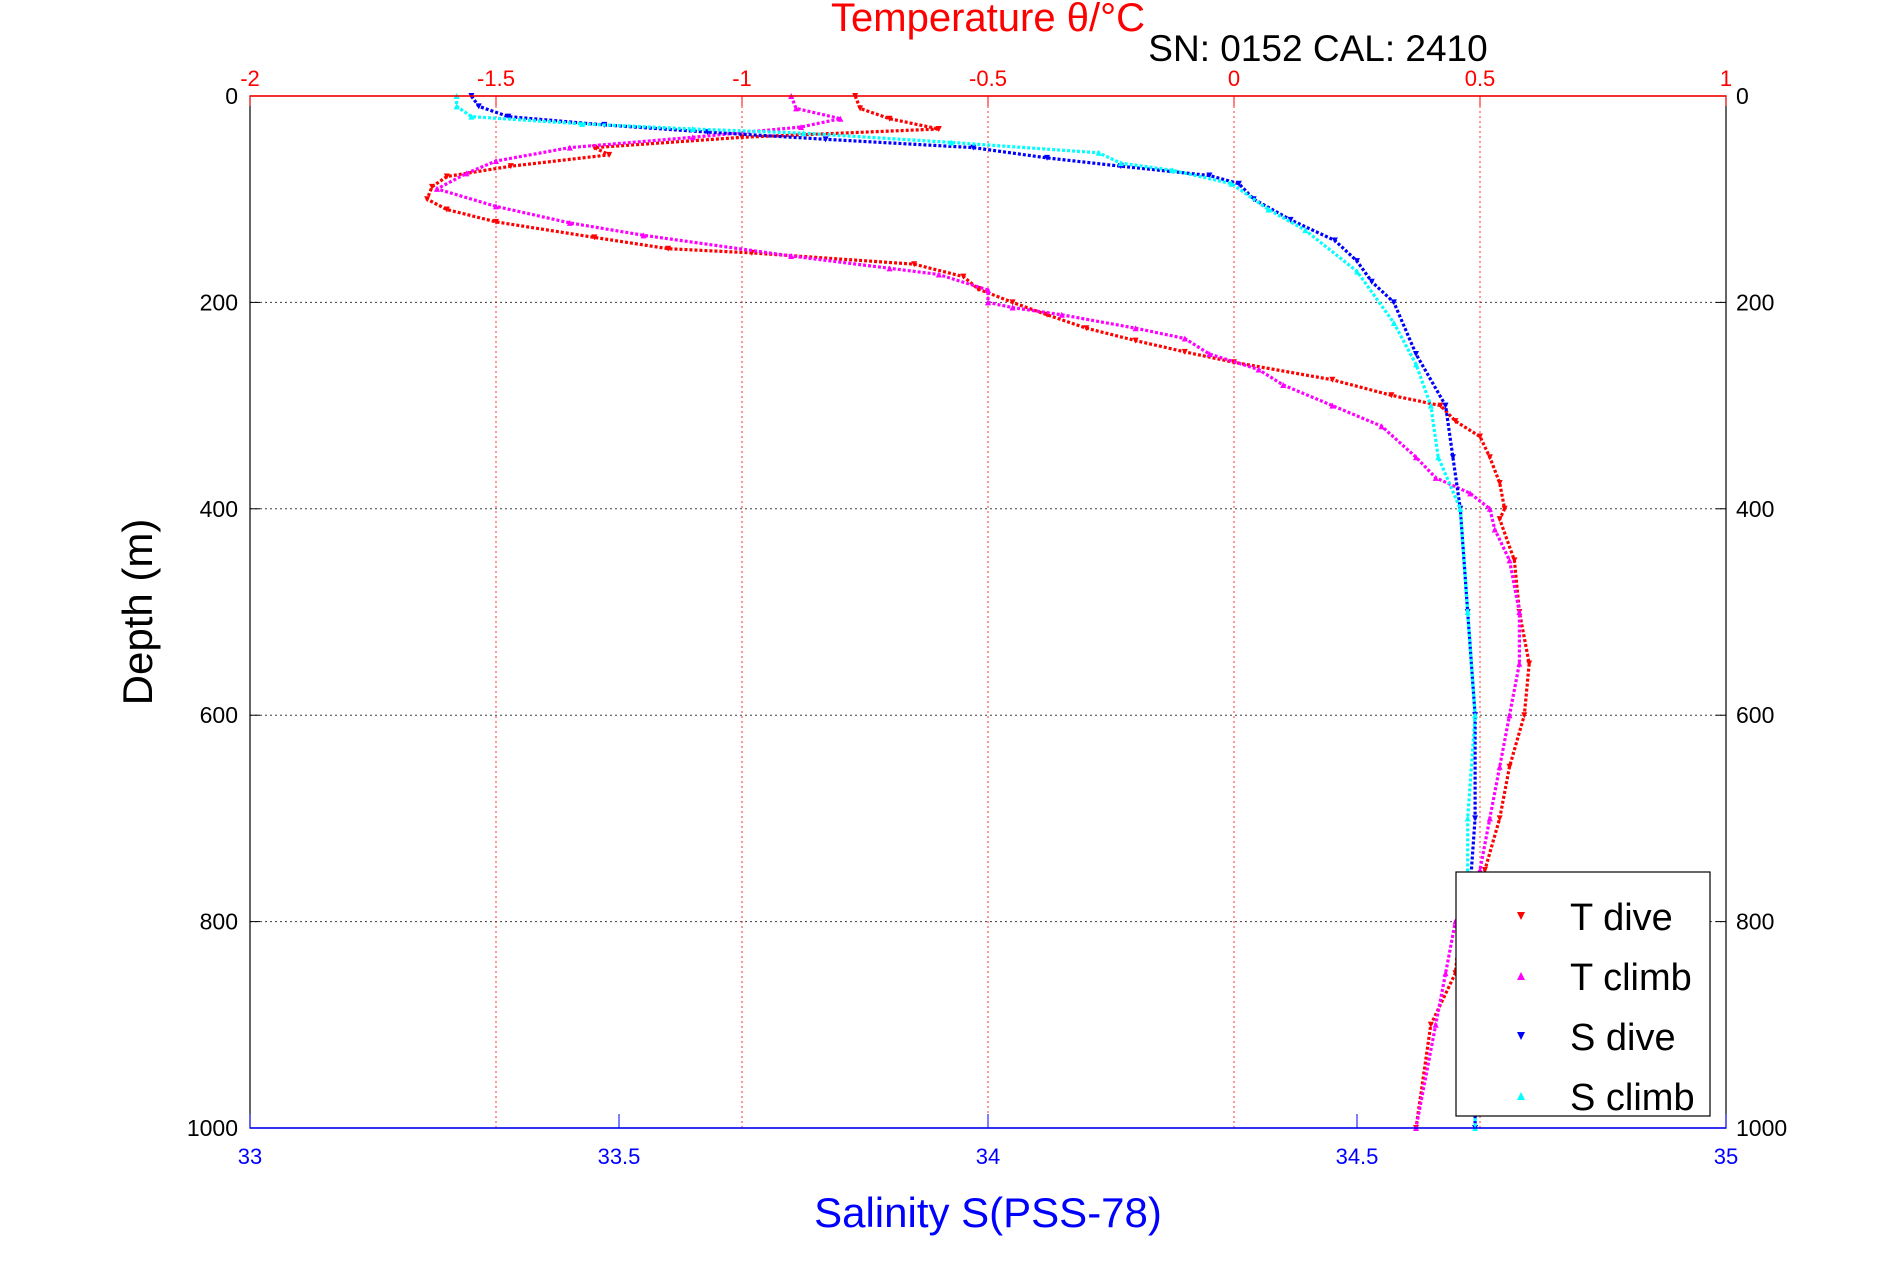  I want to click on legend: T dive T climb S dive S climb, so click(1583, 995).